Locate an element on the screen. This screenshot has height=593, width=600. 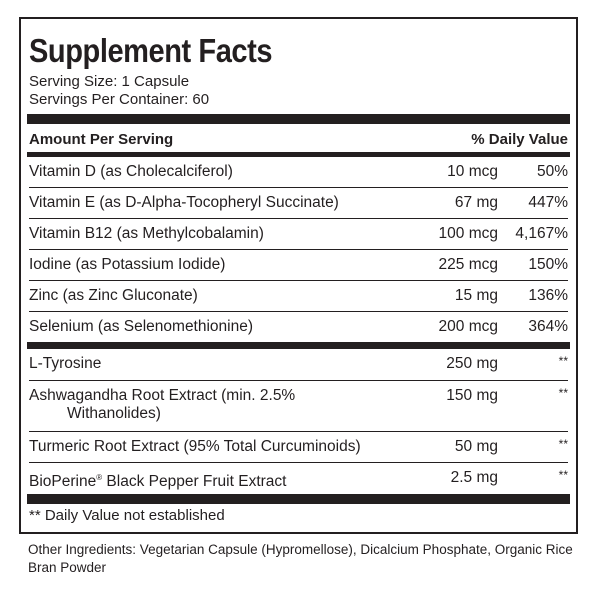
footnote: ** Daily Value not established is located at coordinates (127, 515).